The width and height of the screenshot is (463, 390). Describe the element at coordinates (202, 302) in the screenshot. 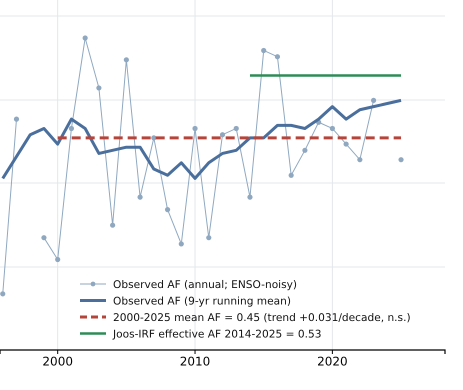

I see `legend-label: Observed AF (9-yr running mean)` at that location.